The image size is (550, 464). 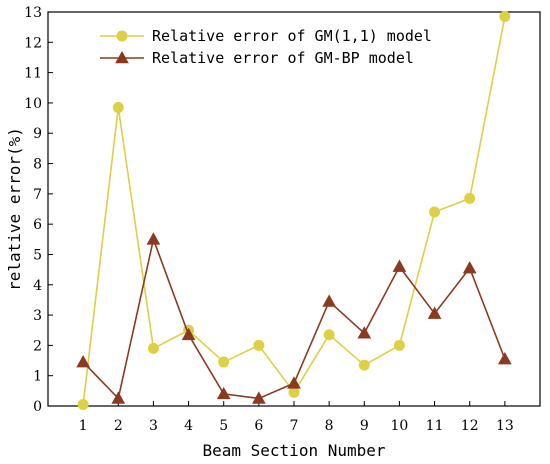 I want to click on x-tick-label: 1, so click(x=83, y=426).